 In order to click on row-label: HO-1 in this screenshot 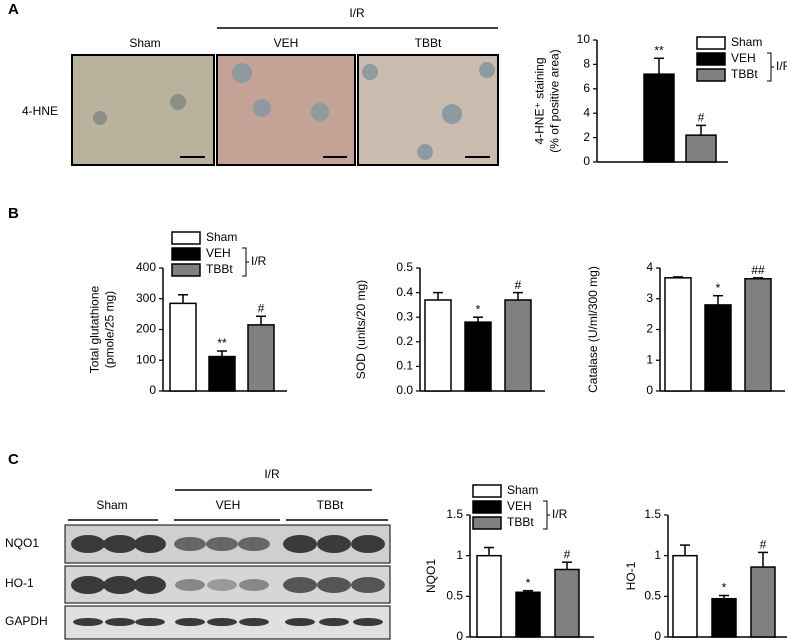, I will do `click(19, 583)`.